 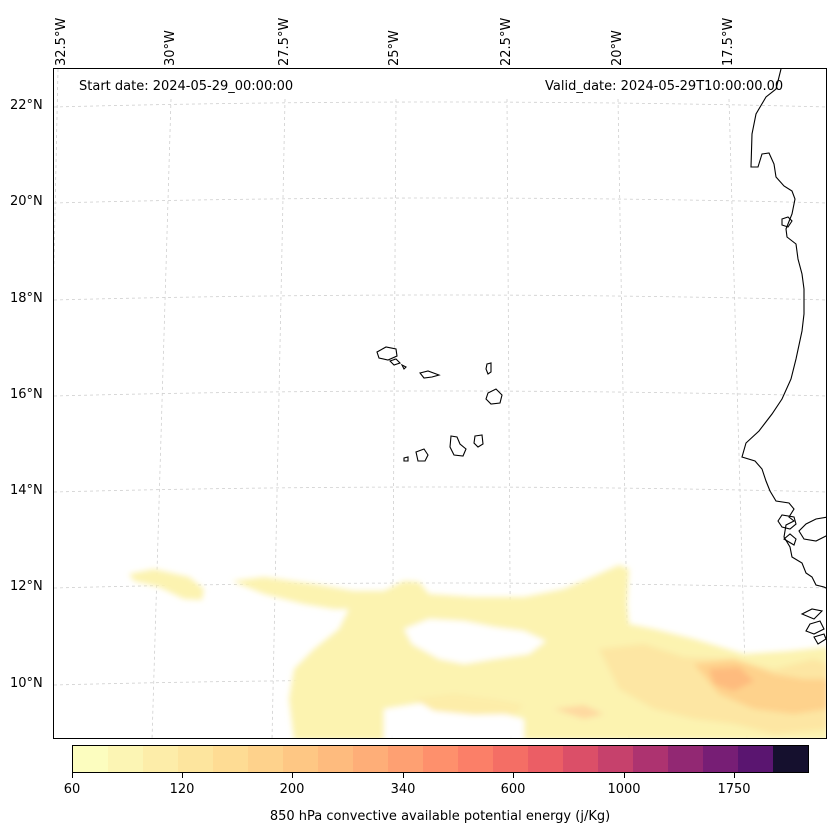 What do you see at coordinates (617, 48) in the screenshot?
I see `lon-label-20w: 20°W` at bounding box center [617, 48].